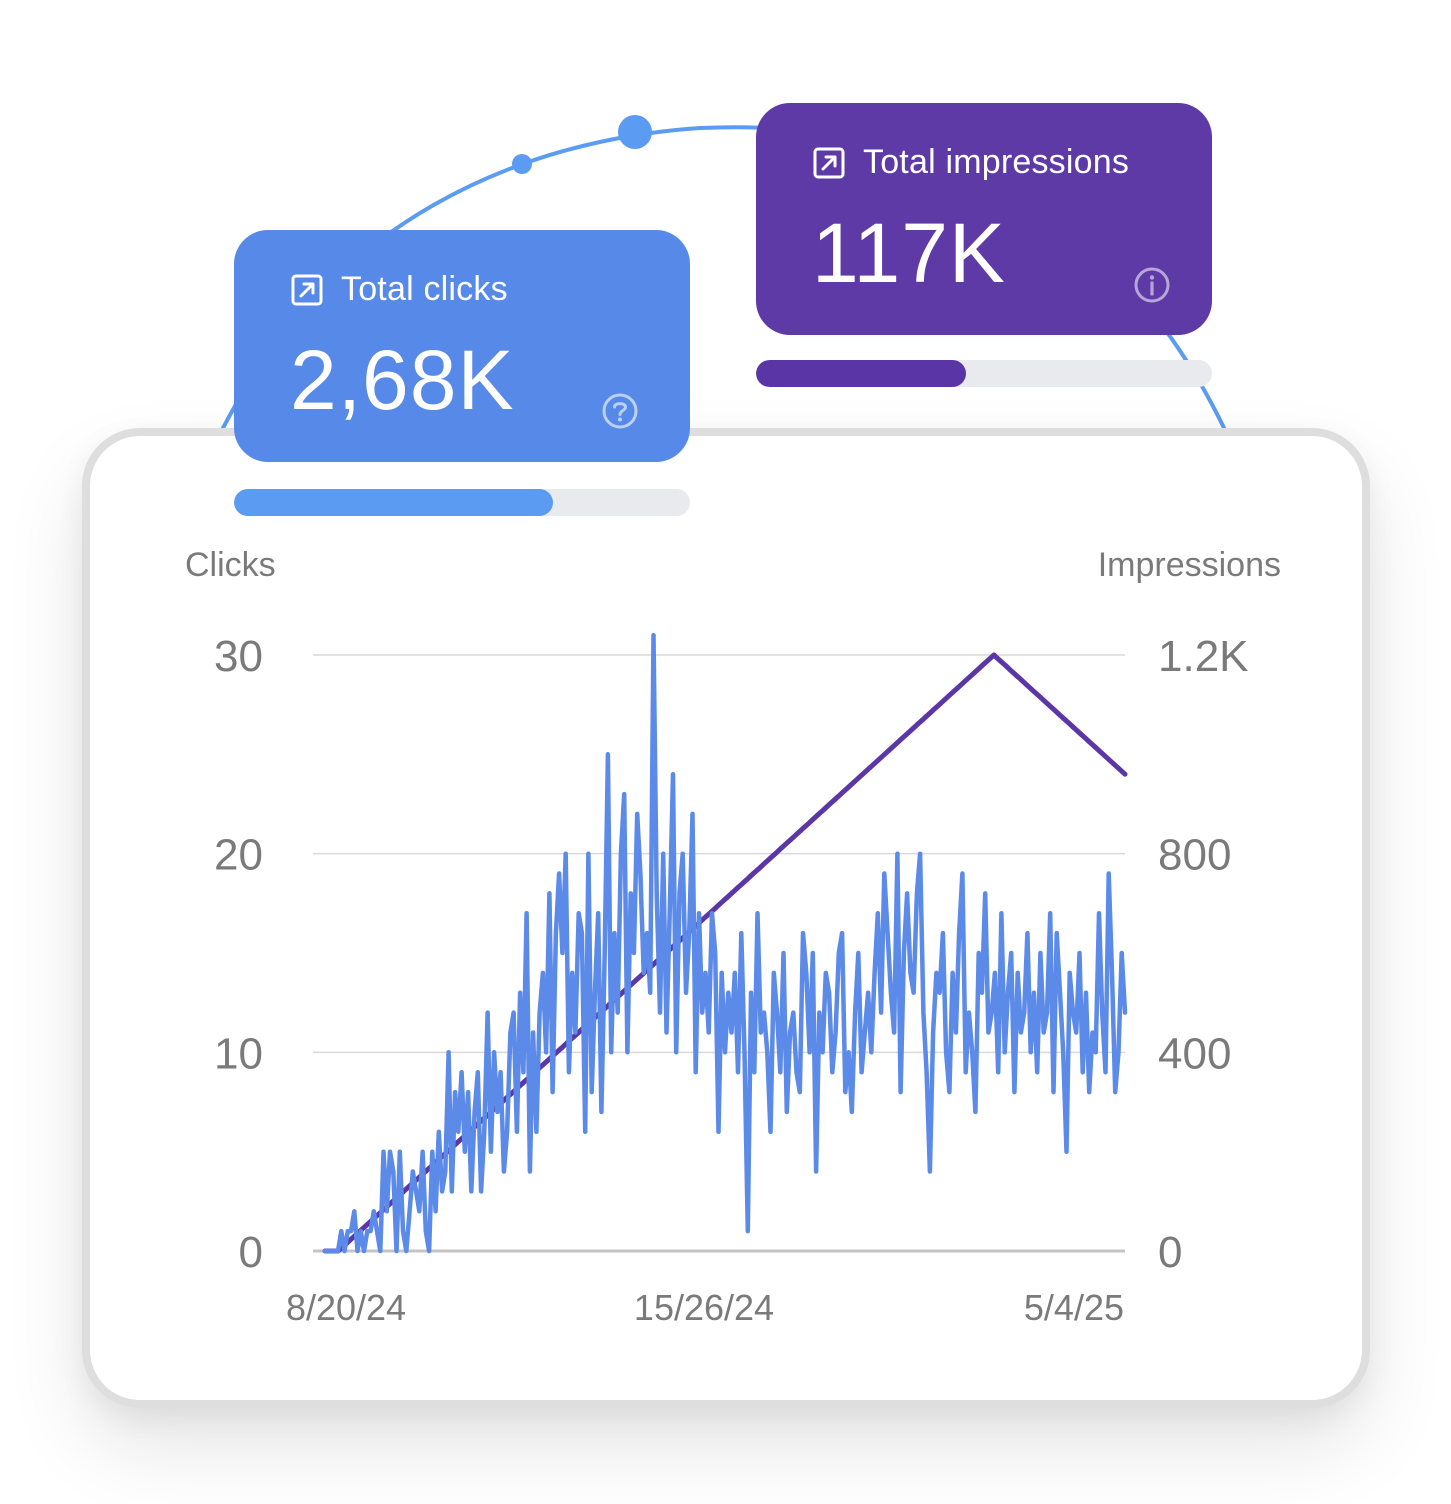  What do you see at coordinates (704, 1307) in the screenshot?
I see `x-tick-label: 15/26/24` at bounding box center [704, 1307].